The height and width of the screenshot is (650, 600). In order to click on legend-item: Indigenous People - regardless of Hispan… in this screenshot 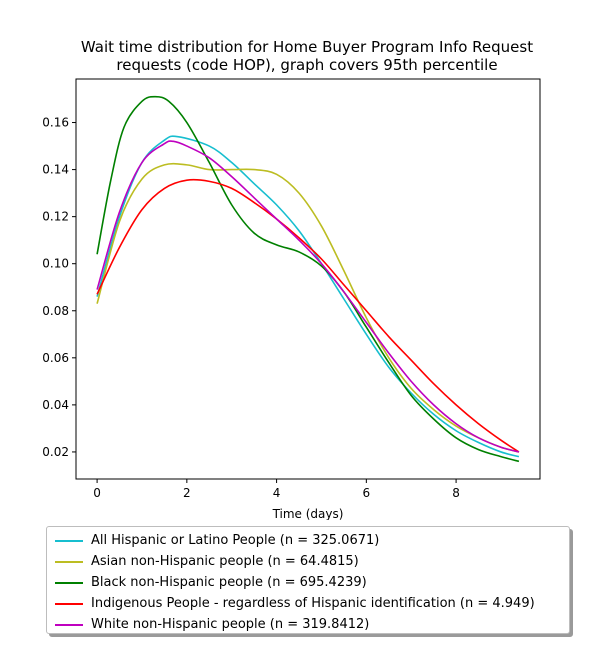, I will do `click(308, 603)`.